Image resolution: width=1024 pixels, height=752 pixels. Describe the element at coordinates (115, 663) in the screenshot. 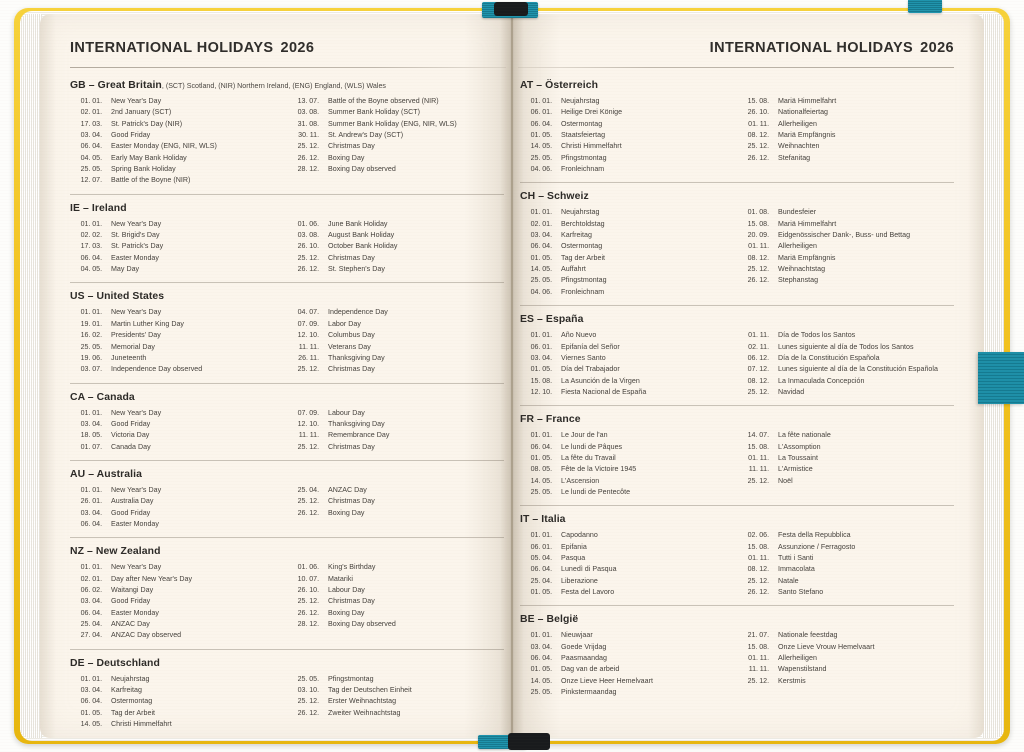

I see `country-title-text: DE – Deutschland` at that location.